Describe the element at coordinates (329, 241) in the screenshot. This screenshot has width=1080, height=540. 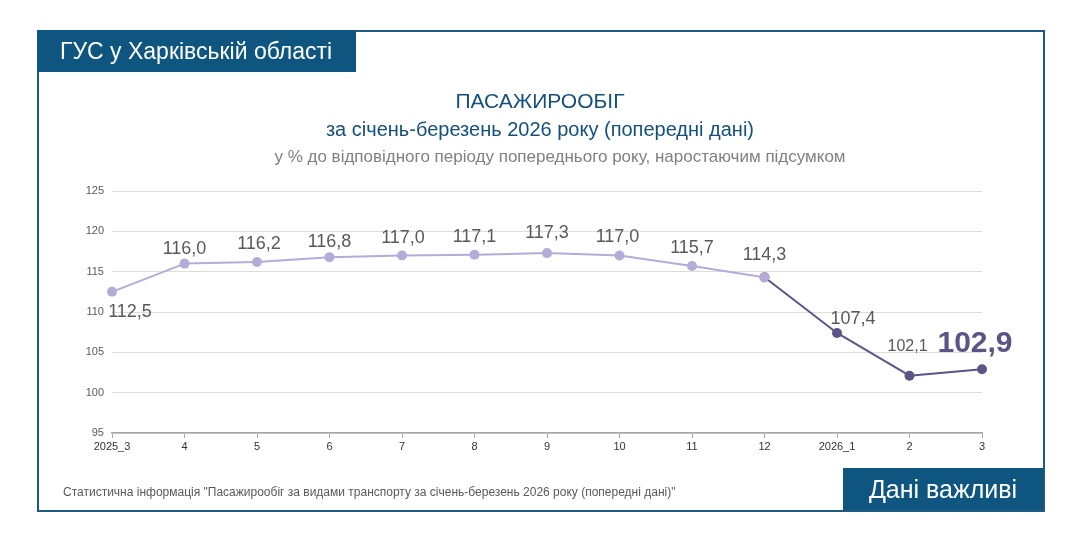
I see `data-label: 116,8` at that location.